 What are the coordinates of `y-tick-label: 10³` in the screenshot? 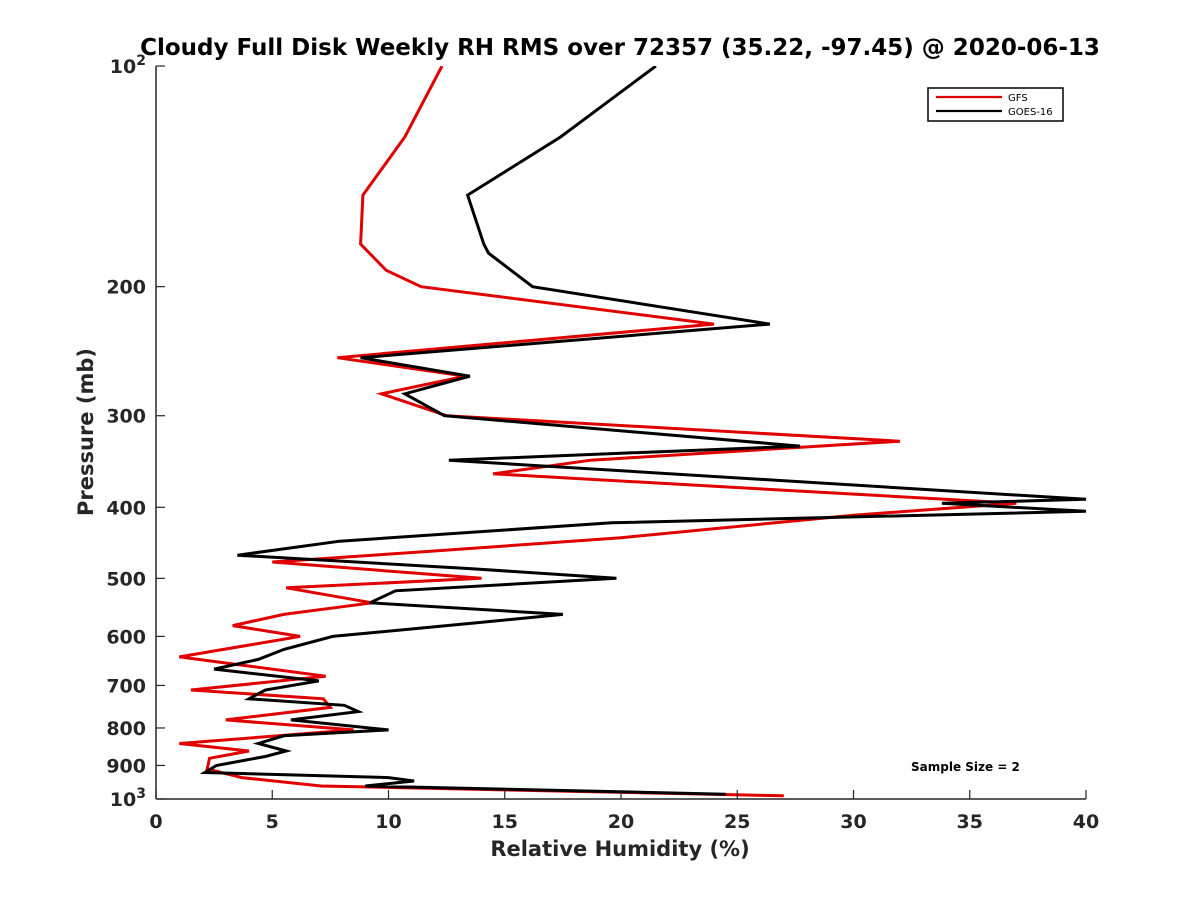 It's located at (128, 798).